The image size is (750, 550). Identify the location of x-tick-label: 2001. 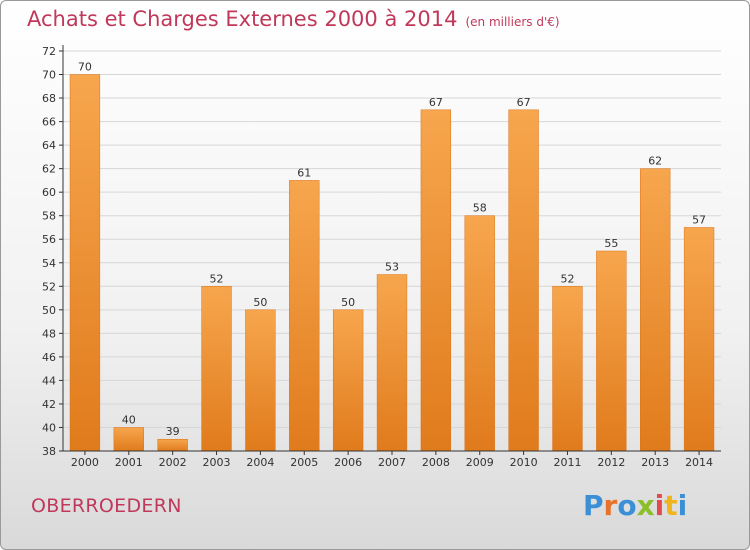
(129, 462).